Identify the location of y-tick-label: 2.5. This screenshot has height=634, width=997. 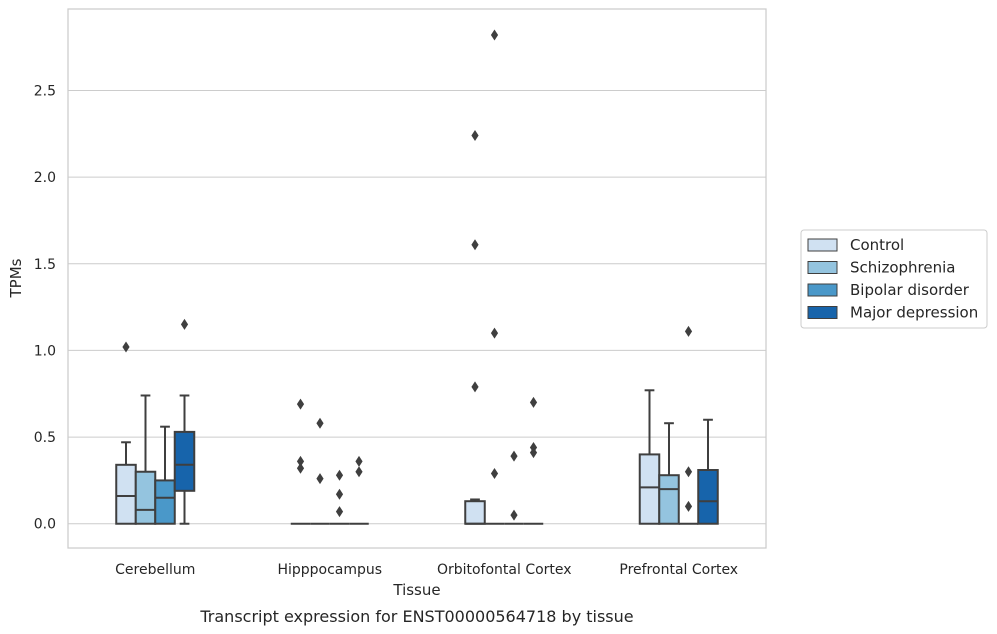
(45, 91).